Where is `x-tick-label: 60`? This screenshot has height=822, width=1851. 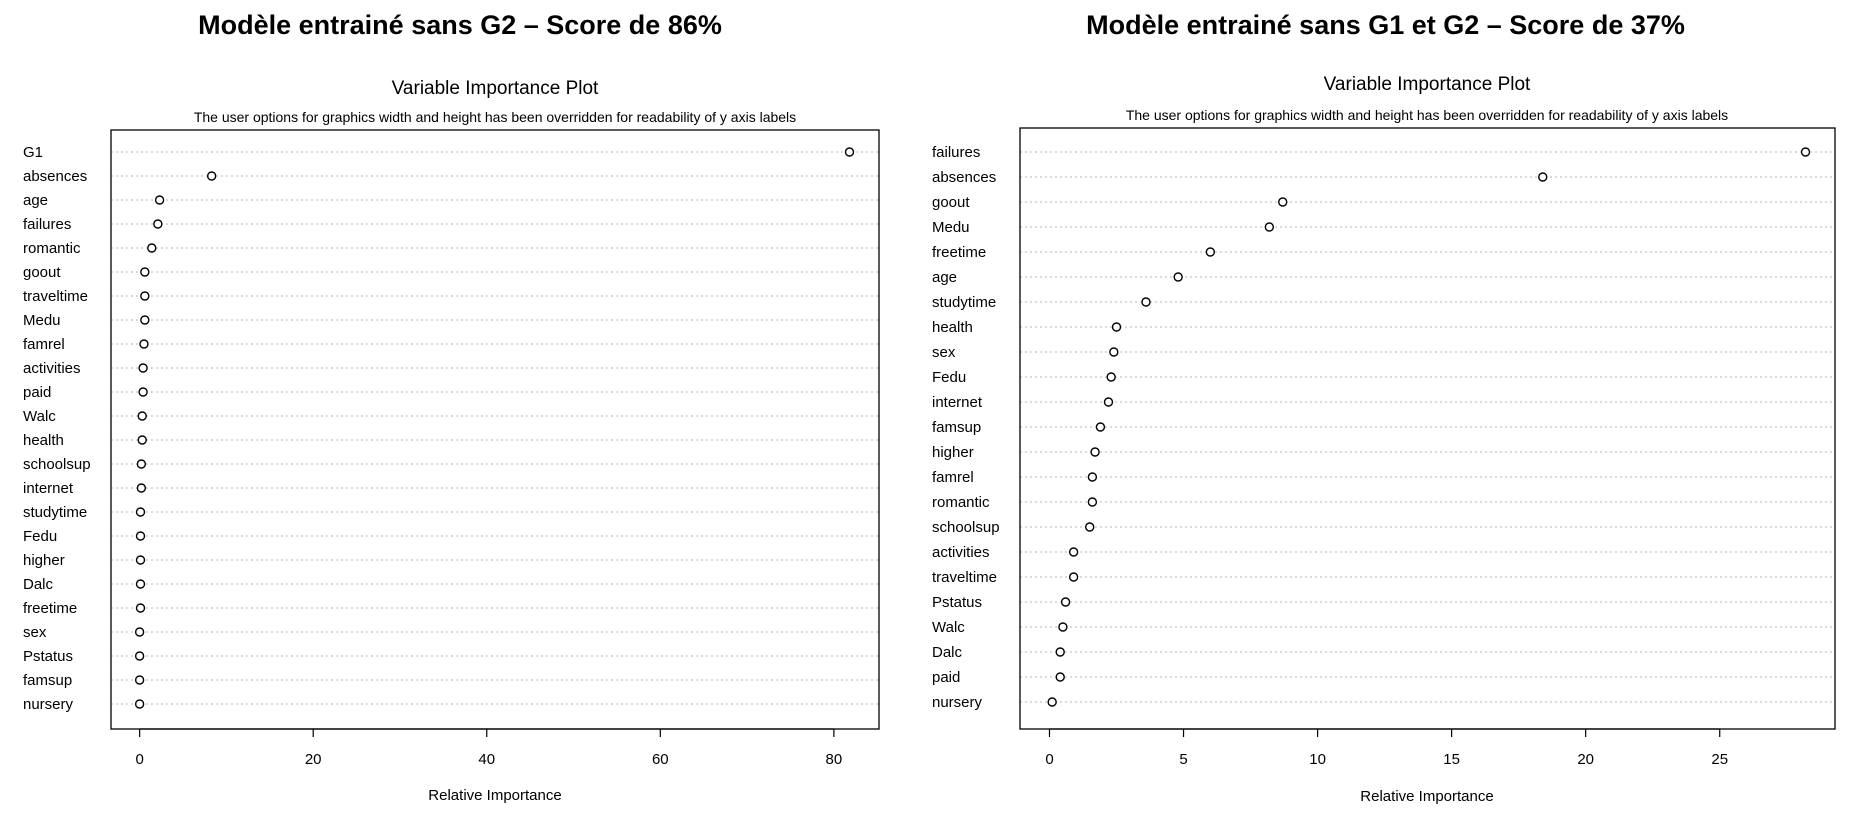 x-tick-label: 60 is located at coordinates (660, 759).